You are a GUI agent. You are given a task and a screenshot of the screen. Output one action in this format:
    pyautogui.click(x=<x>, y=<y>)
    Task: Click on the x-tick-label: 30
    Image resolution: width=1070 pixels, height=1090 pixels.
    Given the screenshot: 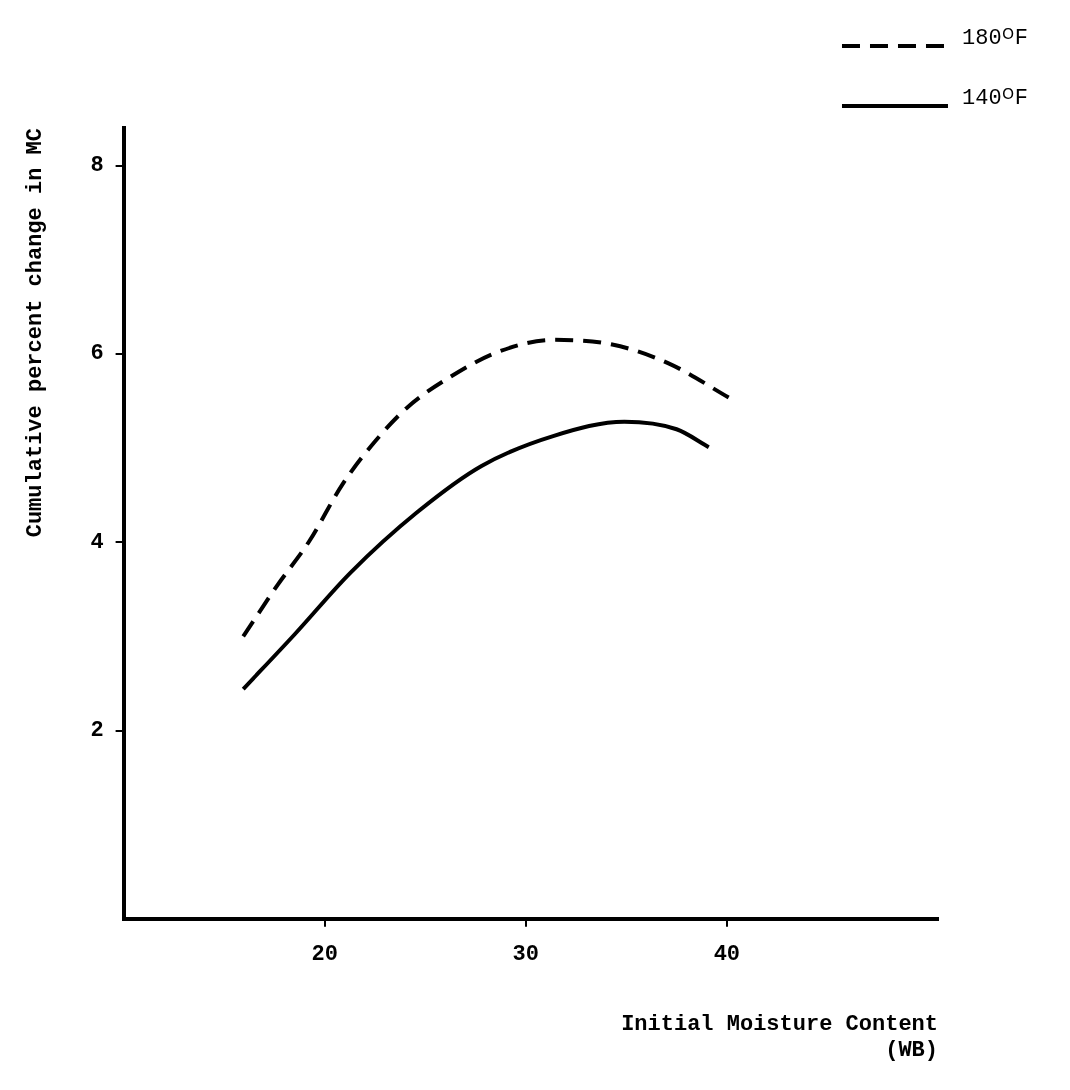 What is the action you would take?
    pyautogui.click(x=525, y=954)
    